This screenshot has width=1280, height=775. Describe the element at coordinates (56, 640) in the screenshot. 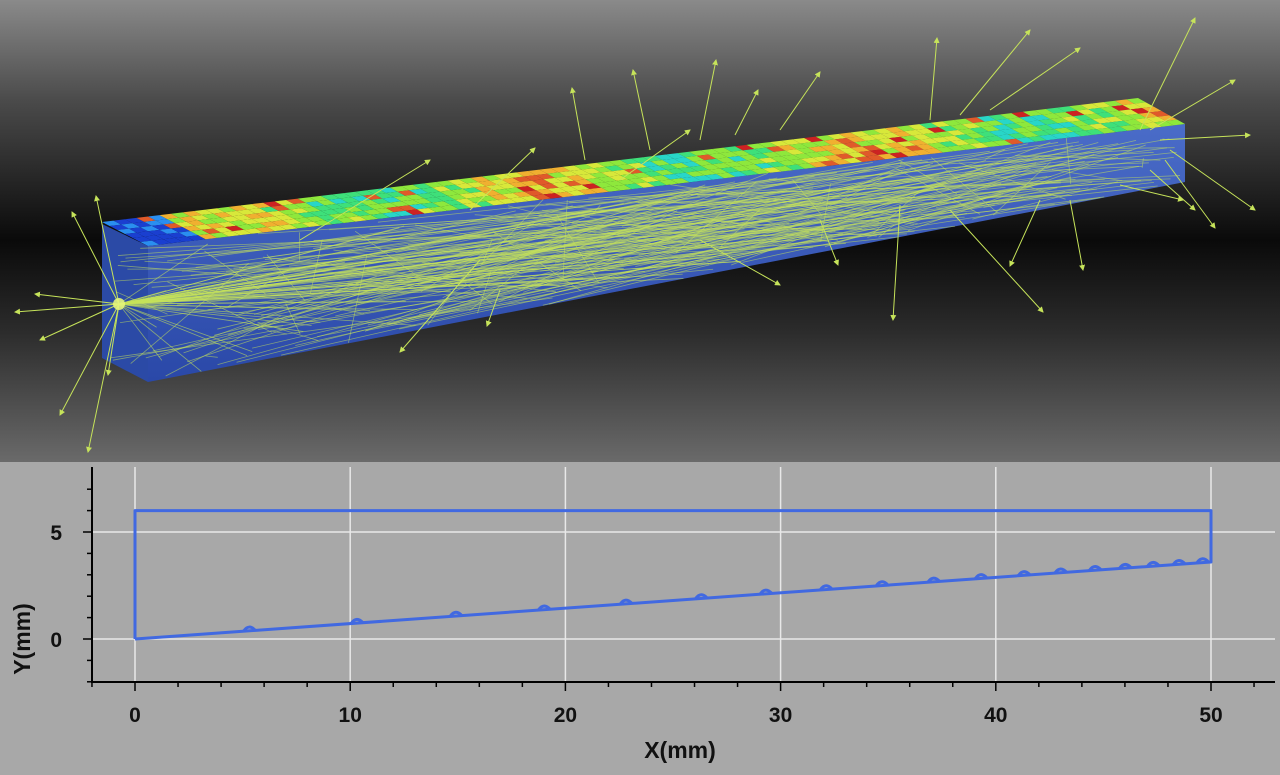

I see `y-tick-label: 0` at that location.